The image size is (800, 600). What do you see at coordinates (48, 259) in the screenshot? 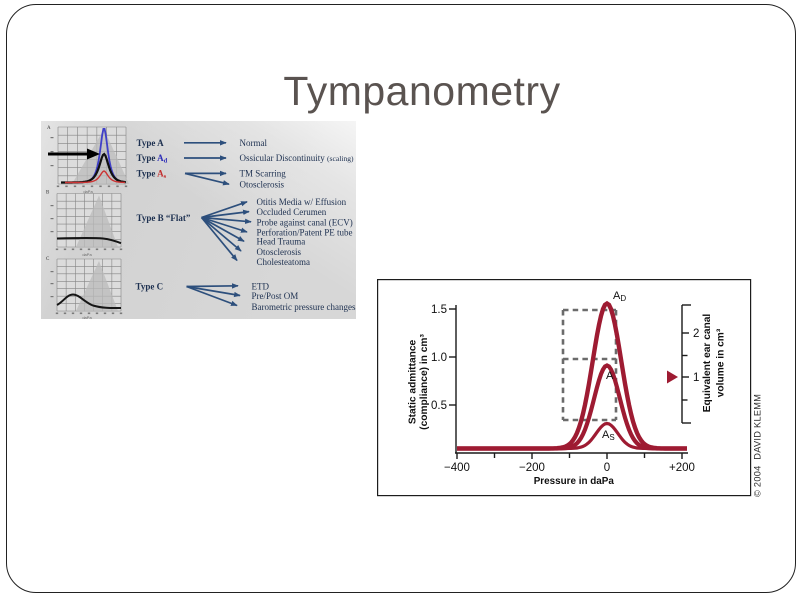
I see `svg-text: C` at bounding box center [48, 259].